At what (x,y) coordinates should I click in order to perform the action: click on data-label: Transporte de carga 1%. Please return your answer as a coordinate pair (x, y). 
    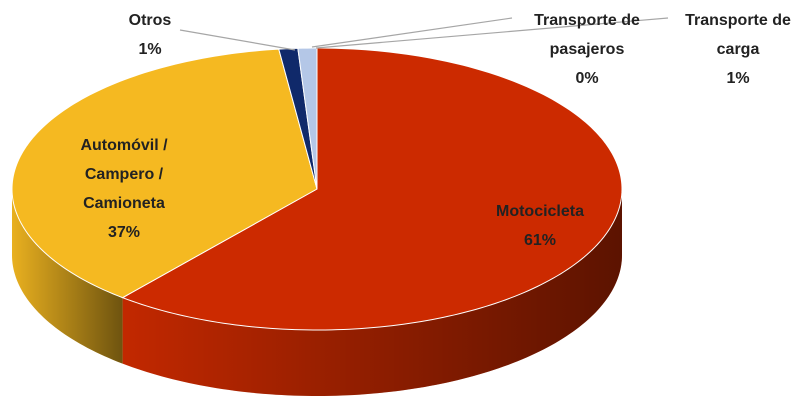
    Looking at the image, I should click on (737, 49).